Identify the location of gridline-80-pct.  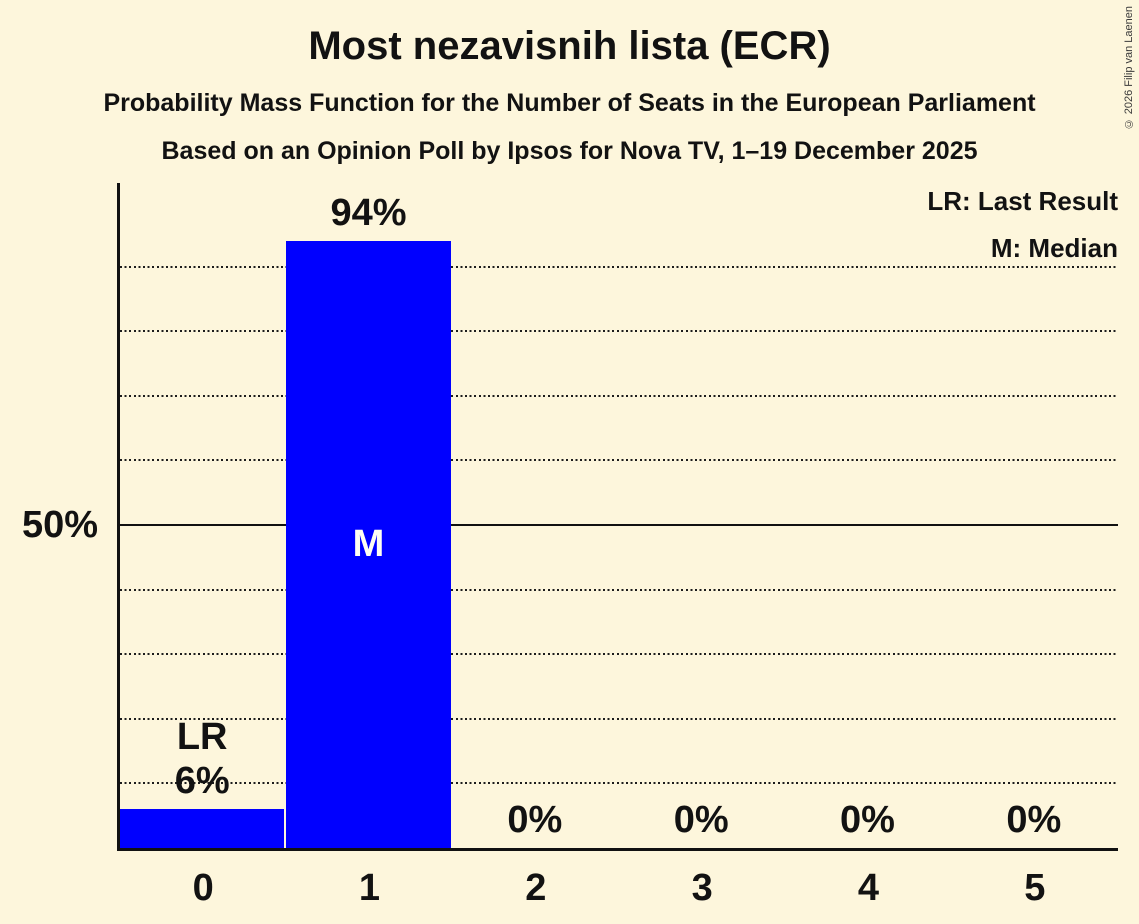
(619, 331).